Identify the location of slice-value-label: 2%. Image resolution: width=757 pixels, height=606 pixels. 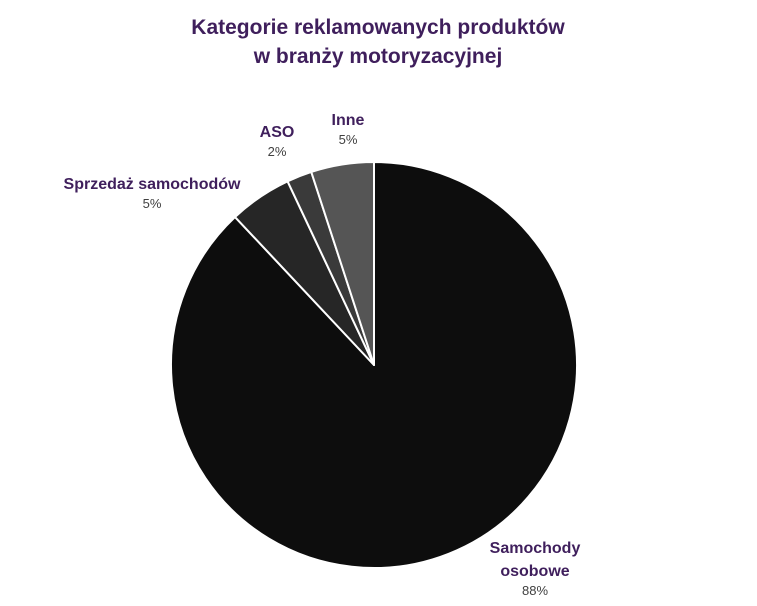
(277, 151).